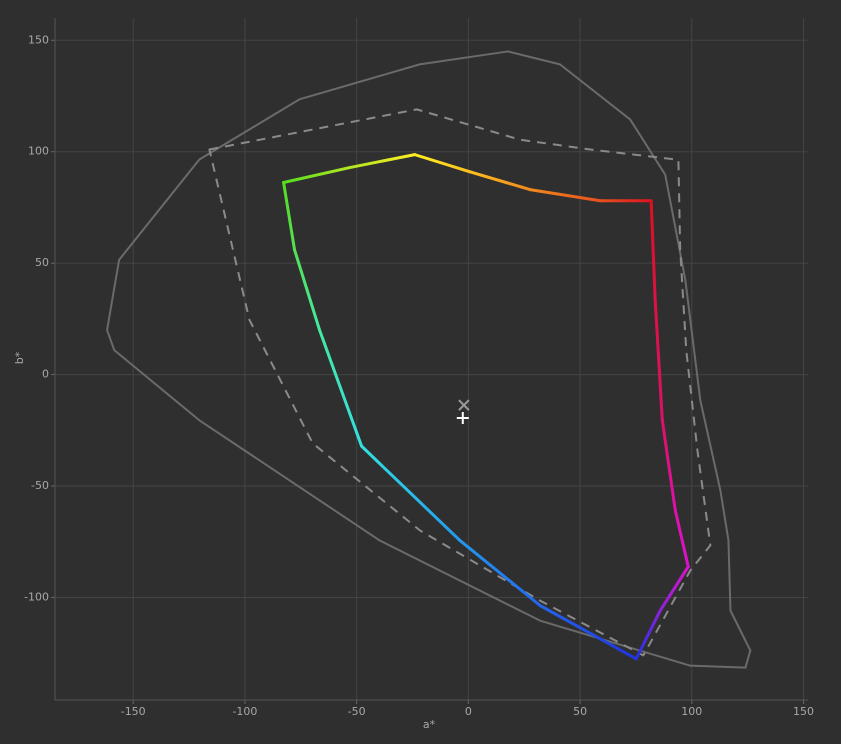 Image resolution: width=841 pixels, height=744 pixels. What do you see at coordinates (580, 711) in the screenshot?
I see `x-tick-label: 50` at bounding box center [580, 711].